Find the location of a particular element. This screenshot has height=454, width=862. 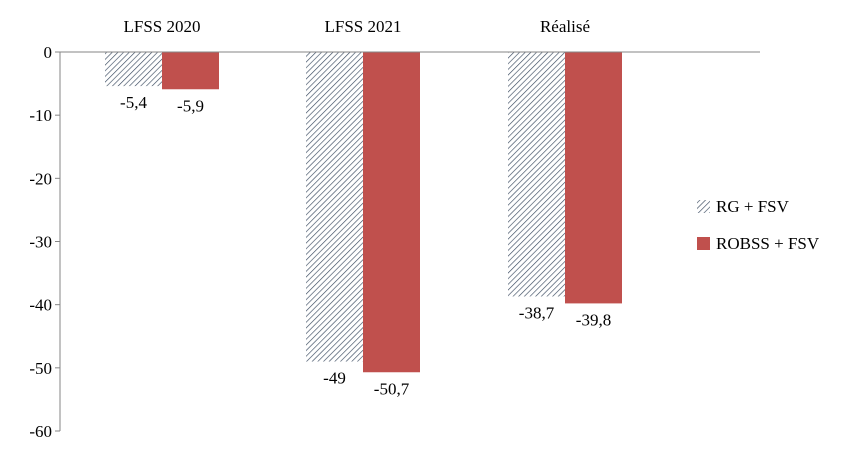

data-label: -49 is located at coordinates (334, 378).